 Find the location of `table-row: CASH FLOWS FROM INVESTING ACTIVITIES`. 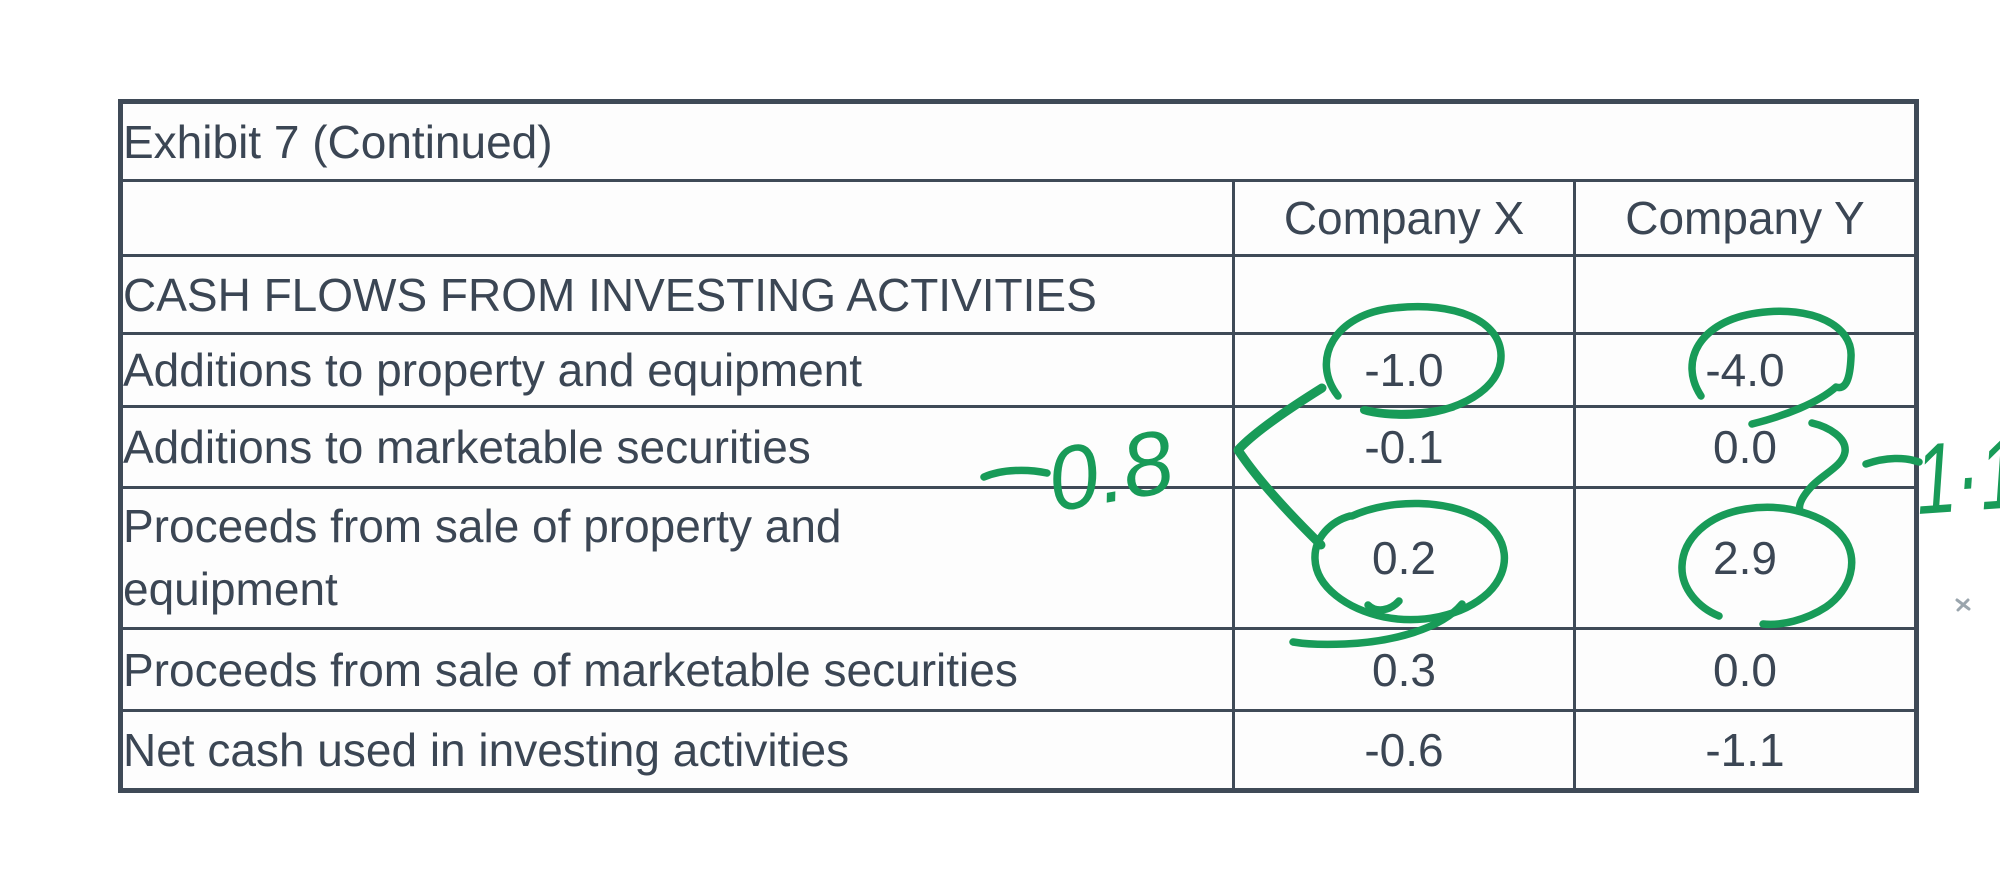

table-row: CASH FLOWS FROM INVESTING ACTIVITIES is located at coordinates (1018, 294).